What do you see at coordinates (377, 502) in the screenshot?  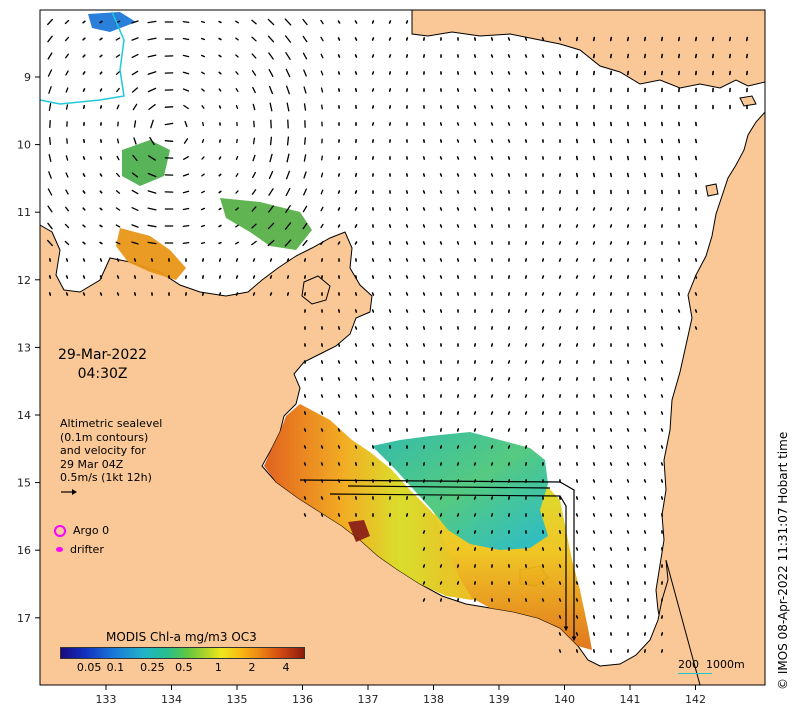 I see `chl-south-west-coast` at bounding box center [377, 502].